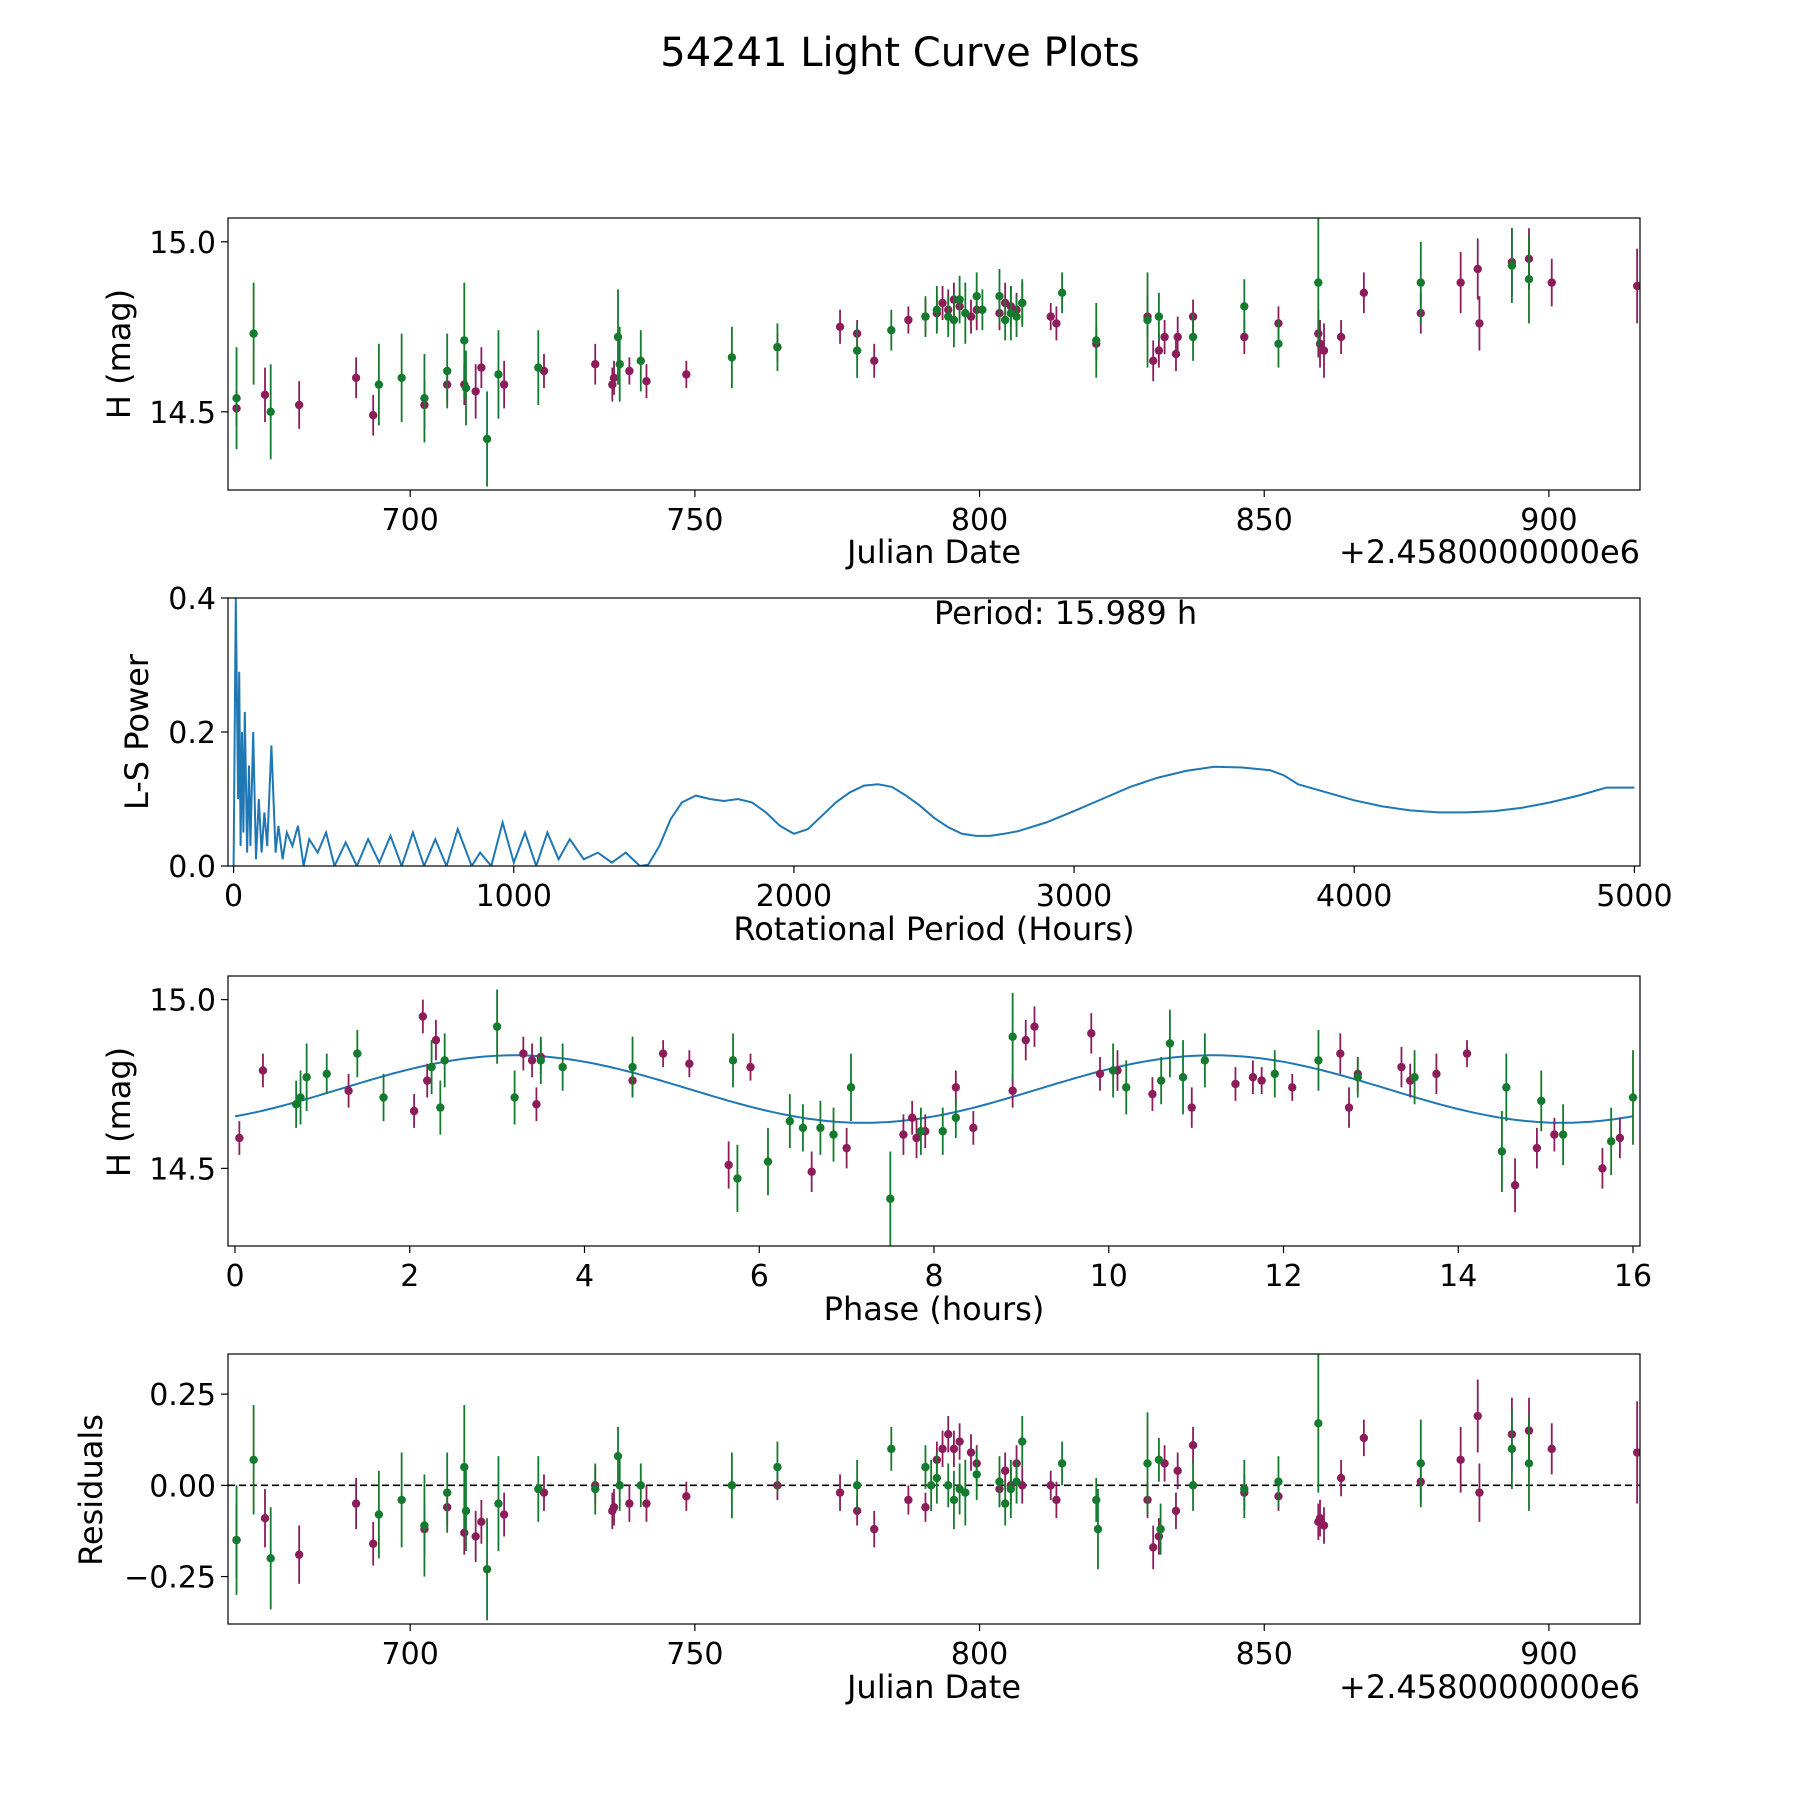 The width and height of the screenshot is (1800, 1800). What do you see at coordinates (1283, 1276) in the screenshot?
I see `phased-xtick-label: 12` at bounding box center [1283, 1276].